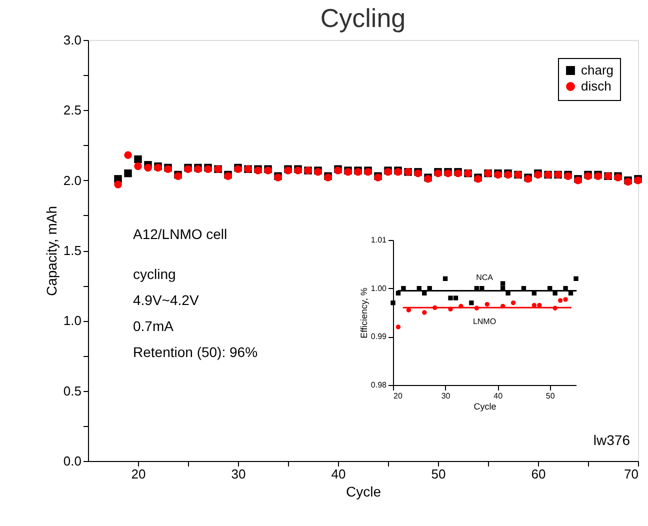  Describe the element at coordinates (72, 320) in the screenshot. I see `y-tick-label: 1.0` at that location.